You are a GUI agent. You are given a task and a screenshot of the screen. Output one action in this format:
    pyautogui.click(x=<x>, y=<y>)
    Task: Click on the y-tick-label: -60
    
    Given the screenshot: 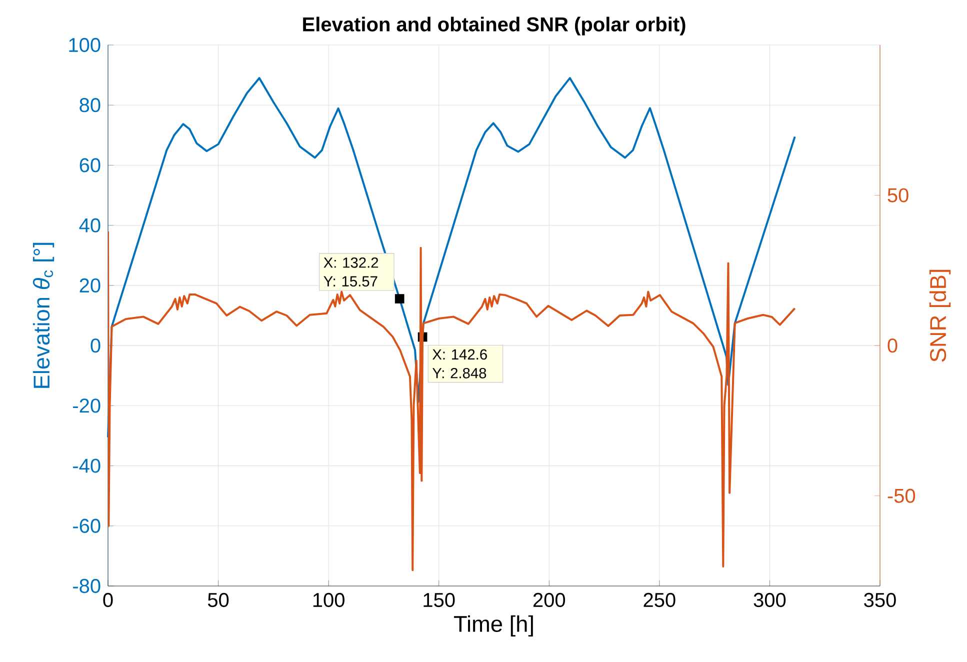 What is the action you would take?
    pyautogui.click(x=86, y=525)
    